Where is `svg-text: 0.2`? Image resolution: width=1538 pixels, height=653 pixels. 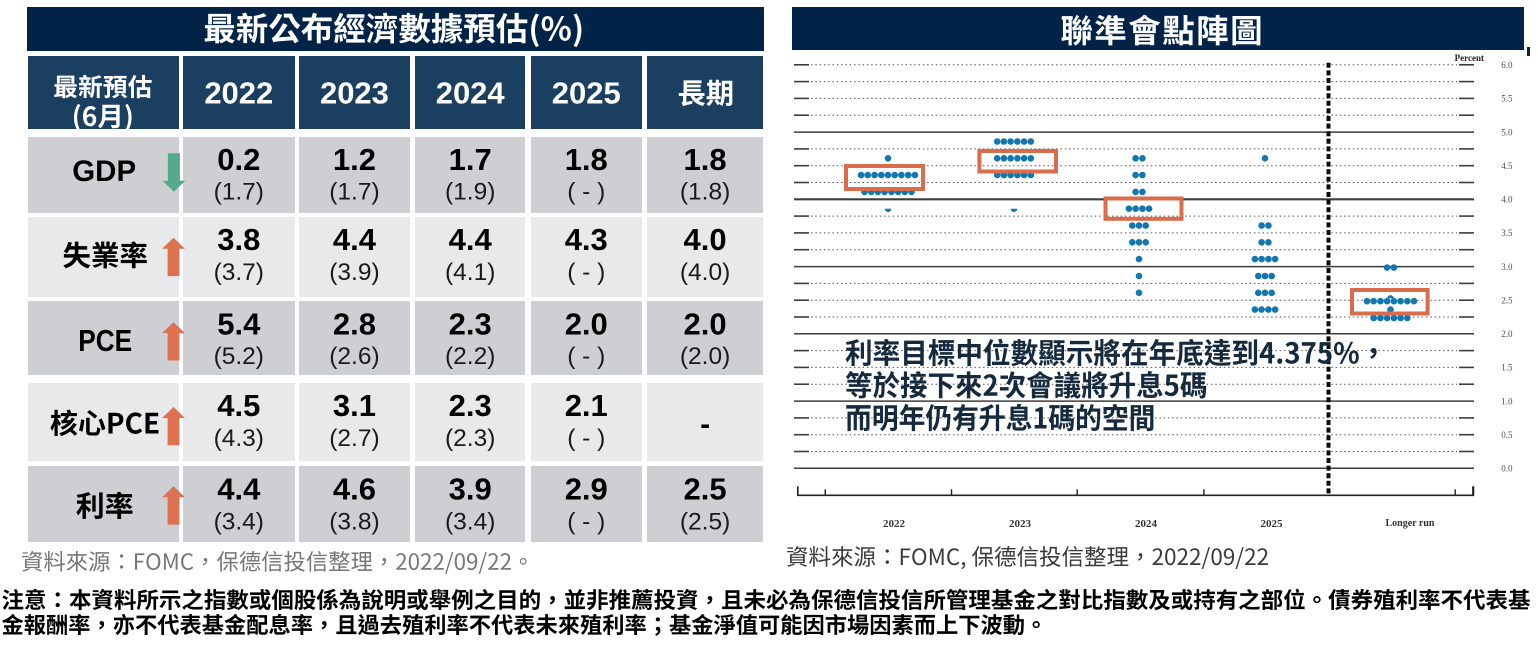
svg-text: 0.2 is located at coordinates (238, 159).